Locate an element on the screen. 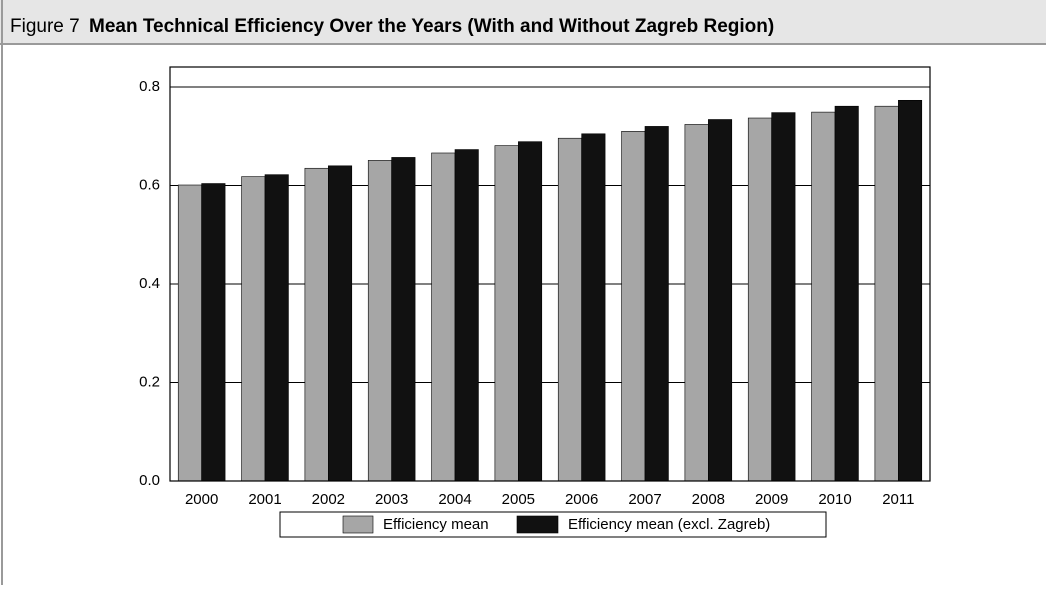 The height and width of the screenshot is (590, 1046). x-tick-label: 2009 is located at coordinates (771, 499).